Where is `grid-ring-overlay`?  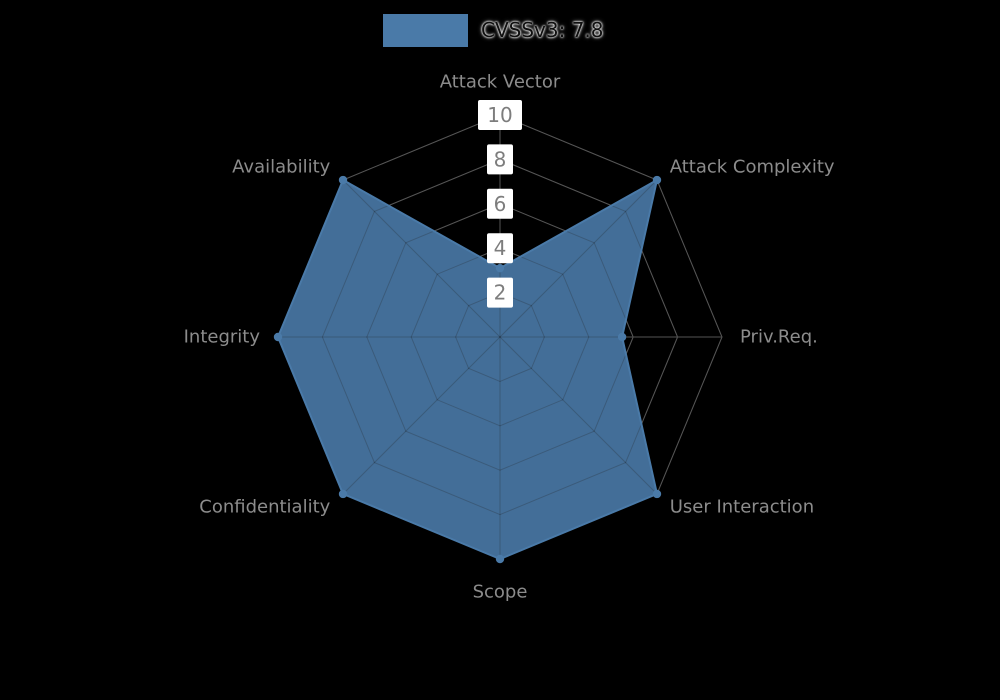 grid-ring-overlay is located at coordinates (500, 337).